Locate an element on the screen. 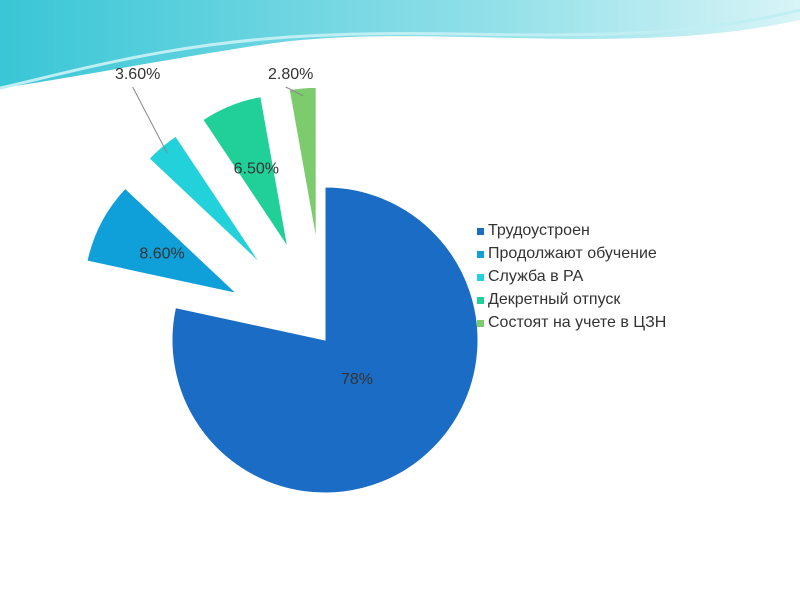 The width and height of the screenshot is (800, 600). legend-label: Декретный отпуск is located at coordinates (554, 299).